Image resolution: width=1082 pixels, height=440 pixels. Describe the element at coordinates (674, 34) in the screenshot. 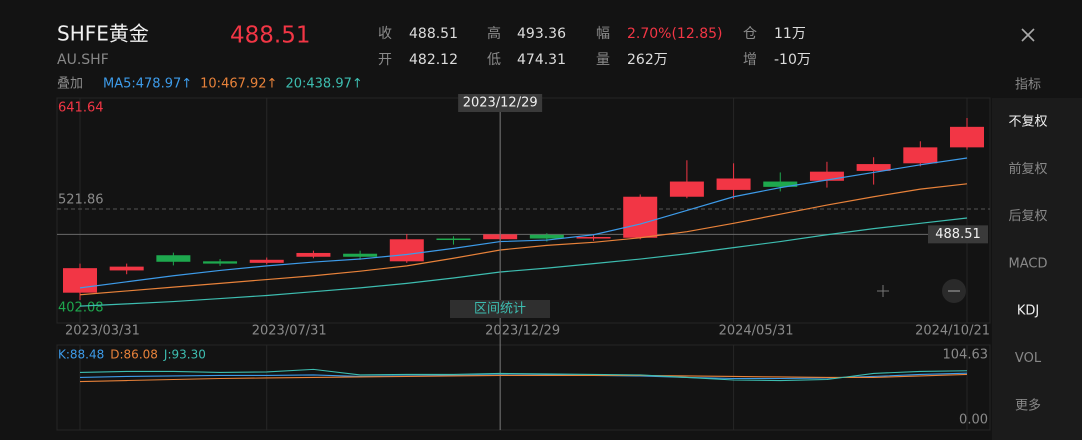

I see `stat-value: 2.70%(12.85)` at that location.